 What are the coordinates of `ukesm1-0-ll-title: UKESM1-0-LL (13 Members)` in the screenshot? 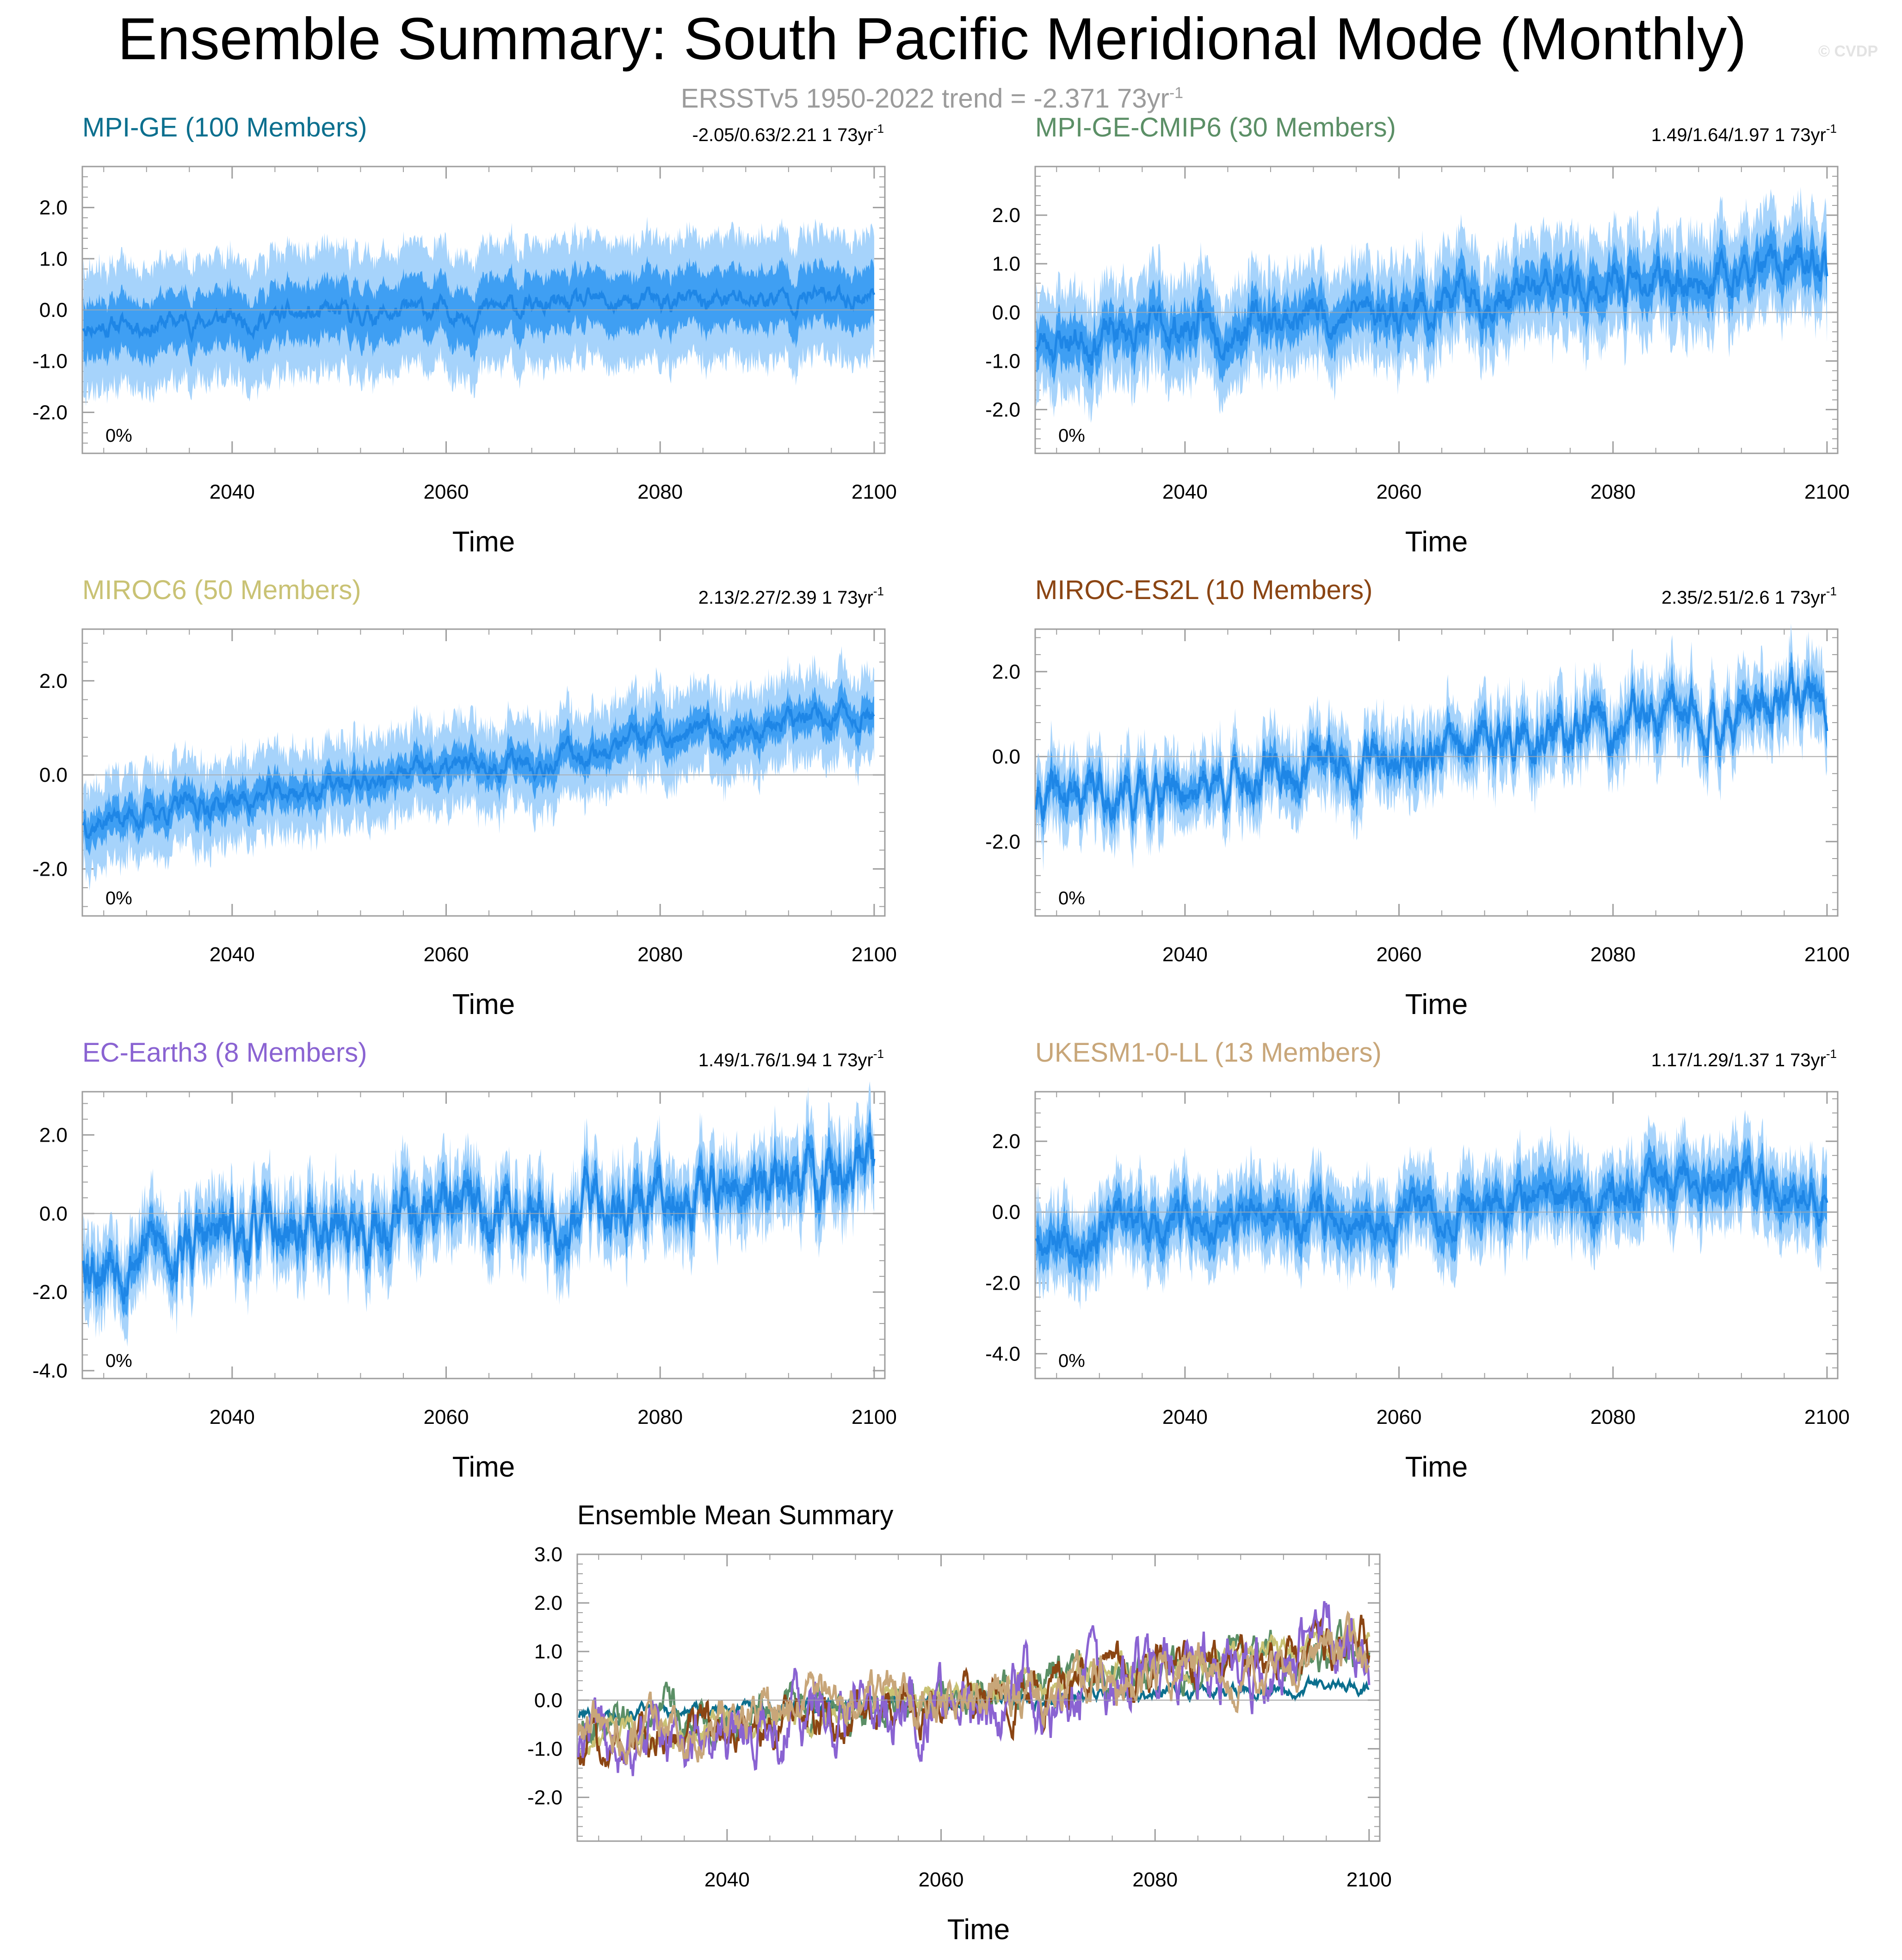 It's located at (1208, 1053).